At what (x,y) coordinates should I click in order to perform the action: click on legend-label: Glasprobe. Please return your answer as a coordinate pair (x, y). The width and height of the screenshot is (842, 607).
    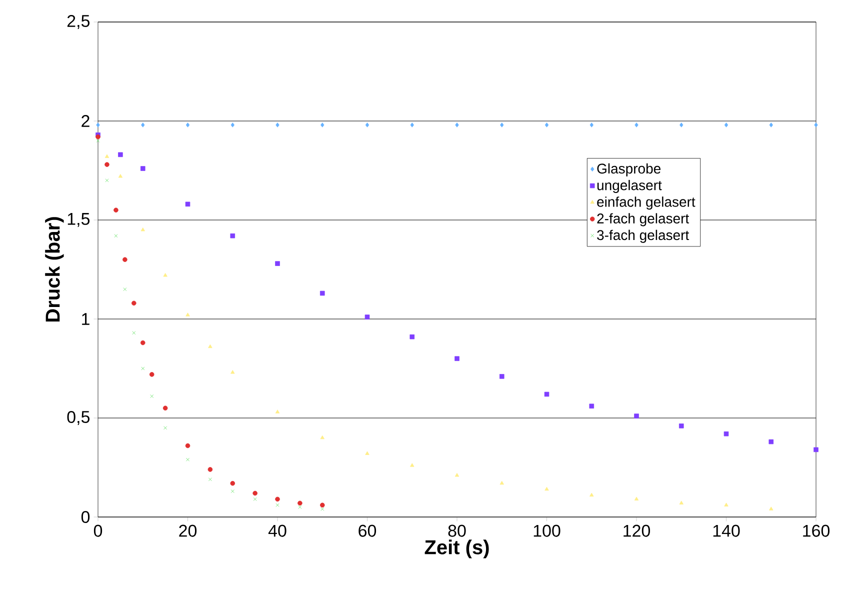
    Looking at the image, I should click on (629, 169).